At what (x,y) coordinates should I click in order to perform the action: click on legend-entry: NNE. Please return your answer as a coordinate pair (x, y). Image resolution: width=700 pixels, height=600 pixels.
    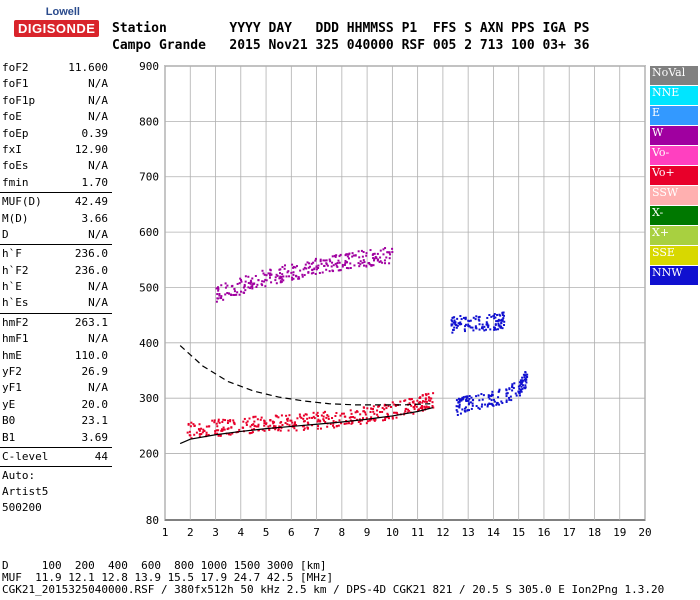
    Looking at the image, I should click on (674, 95).